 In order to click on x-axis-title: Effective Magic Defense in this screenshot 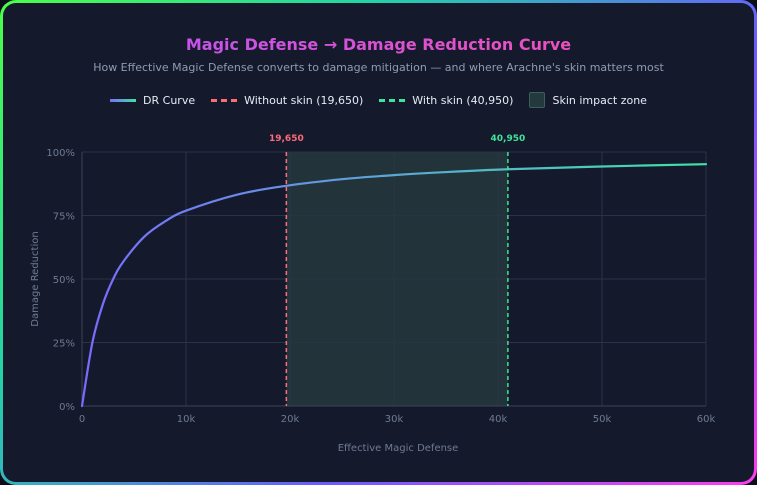, I will do `click(398, 448)`.